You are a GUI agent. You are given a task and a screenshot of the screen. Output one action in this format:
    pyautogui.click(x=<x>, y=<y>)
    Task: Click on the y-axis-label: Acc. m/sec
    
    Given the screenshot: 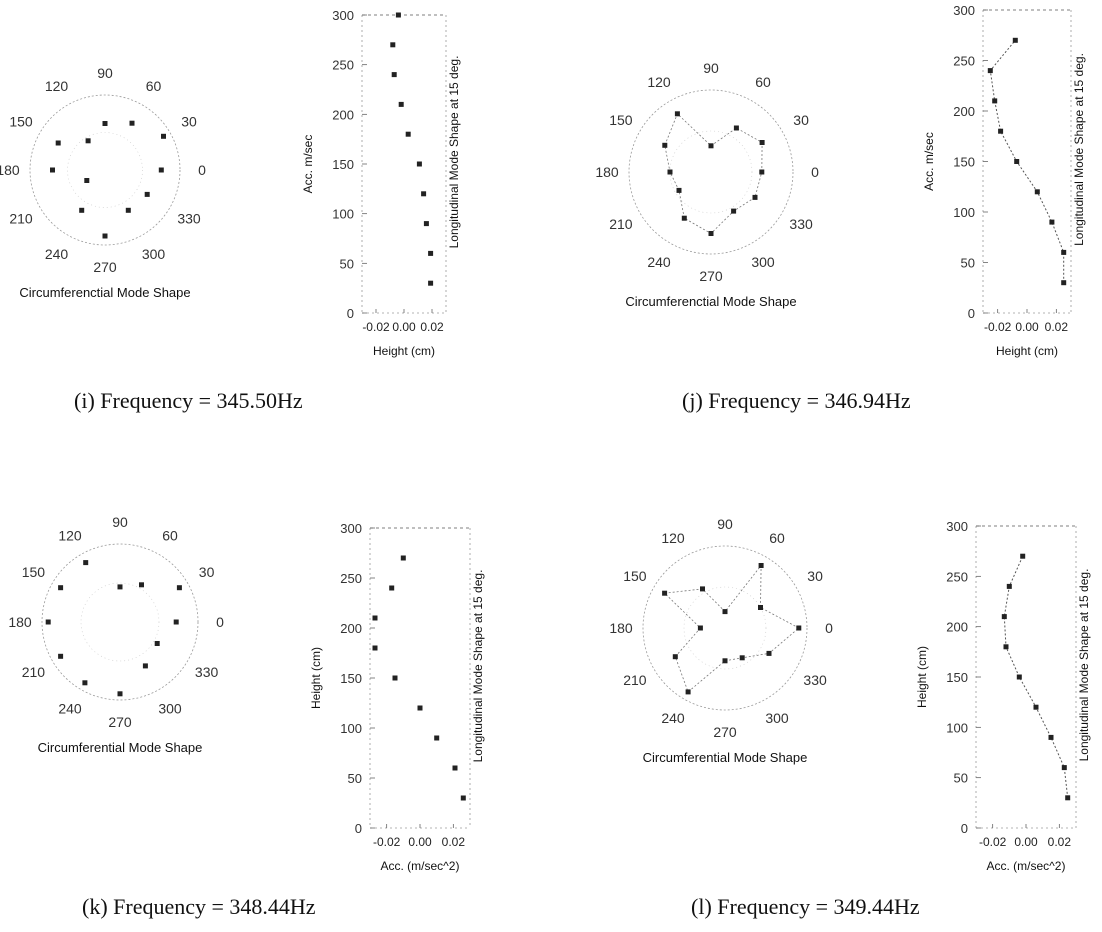 What is the action you would take?
    pyautogui.click(x=308, y=164)
    